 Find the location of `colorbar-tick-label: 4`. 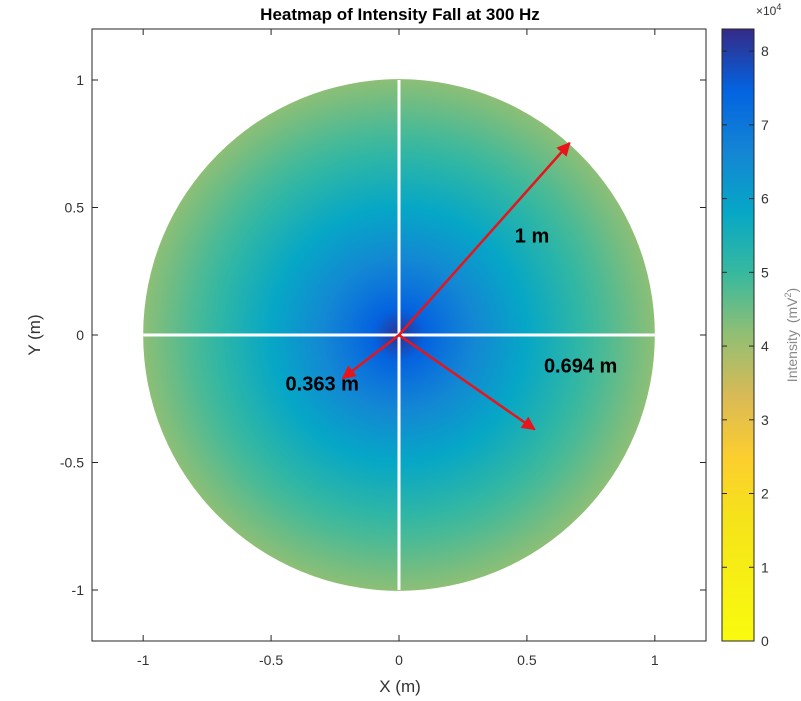

colorbar-tick-label: 4 is located at coordinates (765, 346).